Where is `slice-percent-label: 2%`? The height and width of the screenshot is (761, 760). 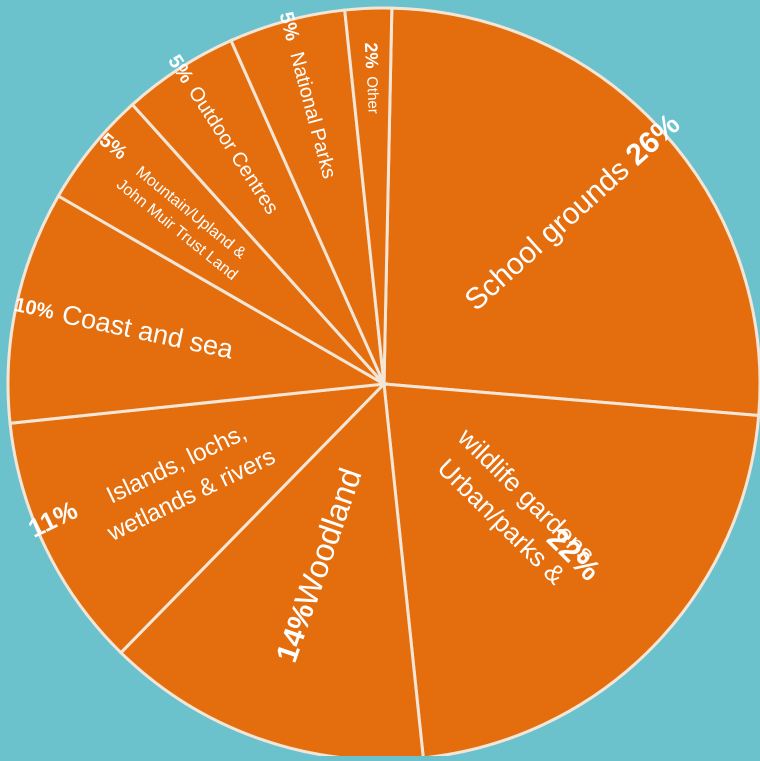 slice-percent-label: 2% is located at coordinates (371, 55).